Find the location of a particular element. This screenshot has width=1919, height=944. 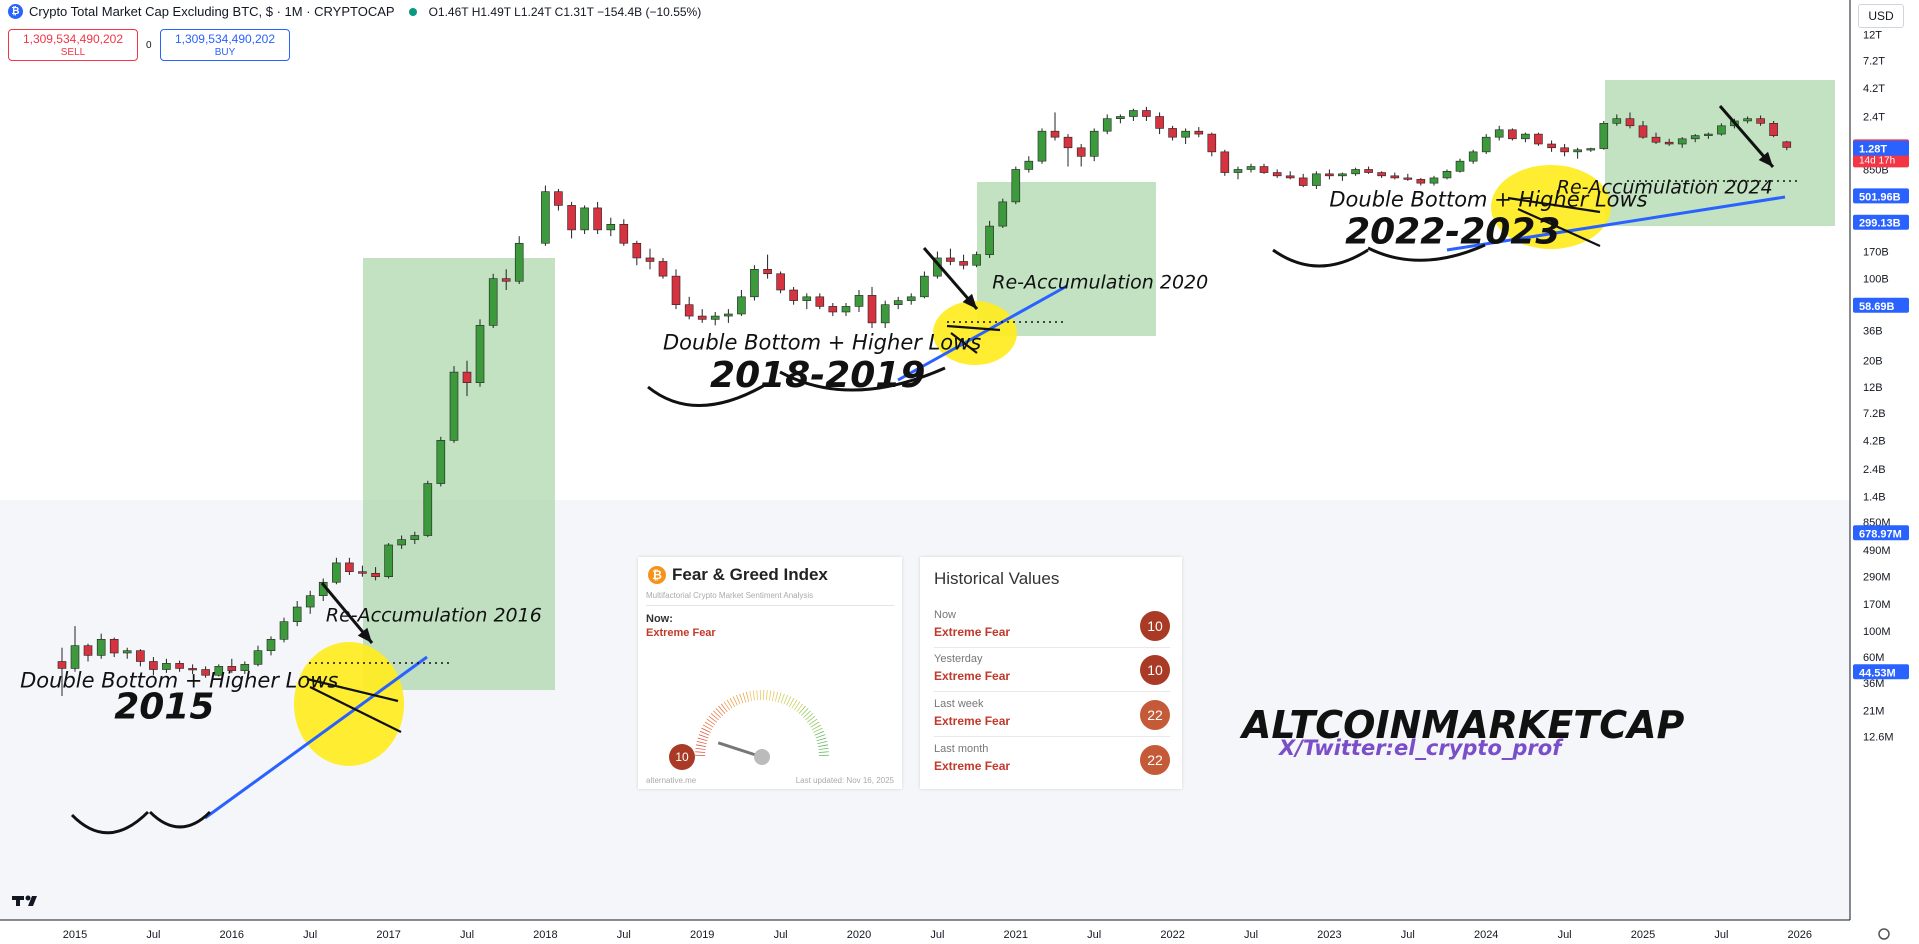

price-badge-label: 1.28T is located at coordinates (1873, 150).